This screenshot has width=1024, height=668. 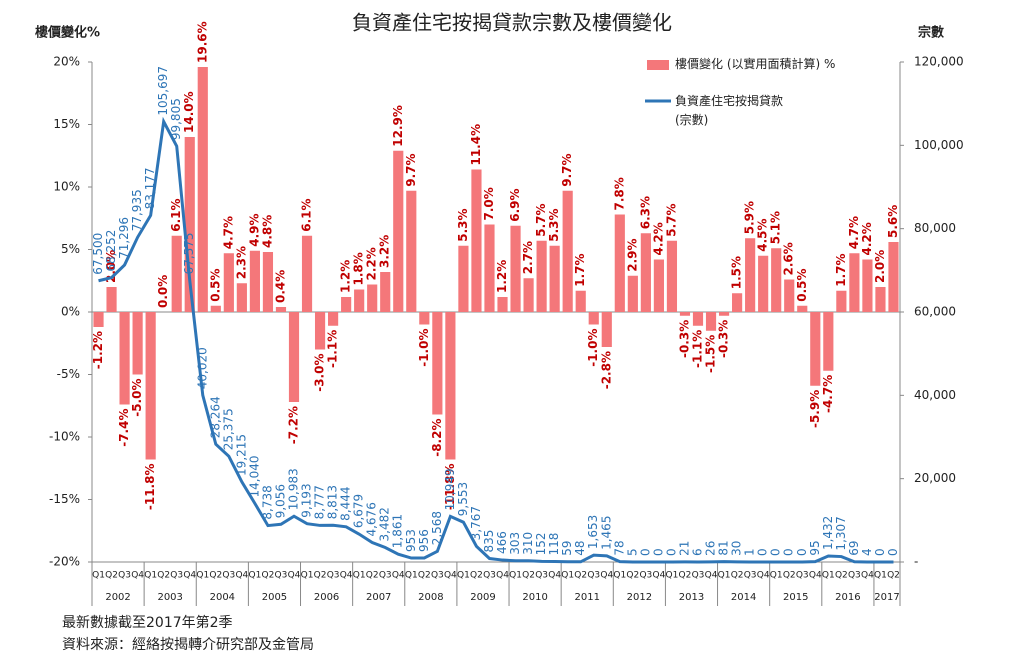 I want to click on x-group-label: 2004, so click(x=222, y=597).